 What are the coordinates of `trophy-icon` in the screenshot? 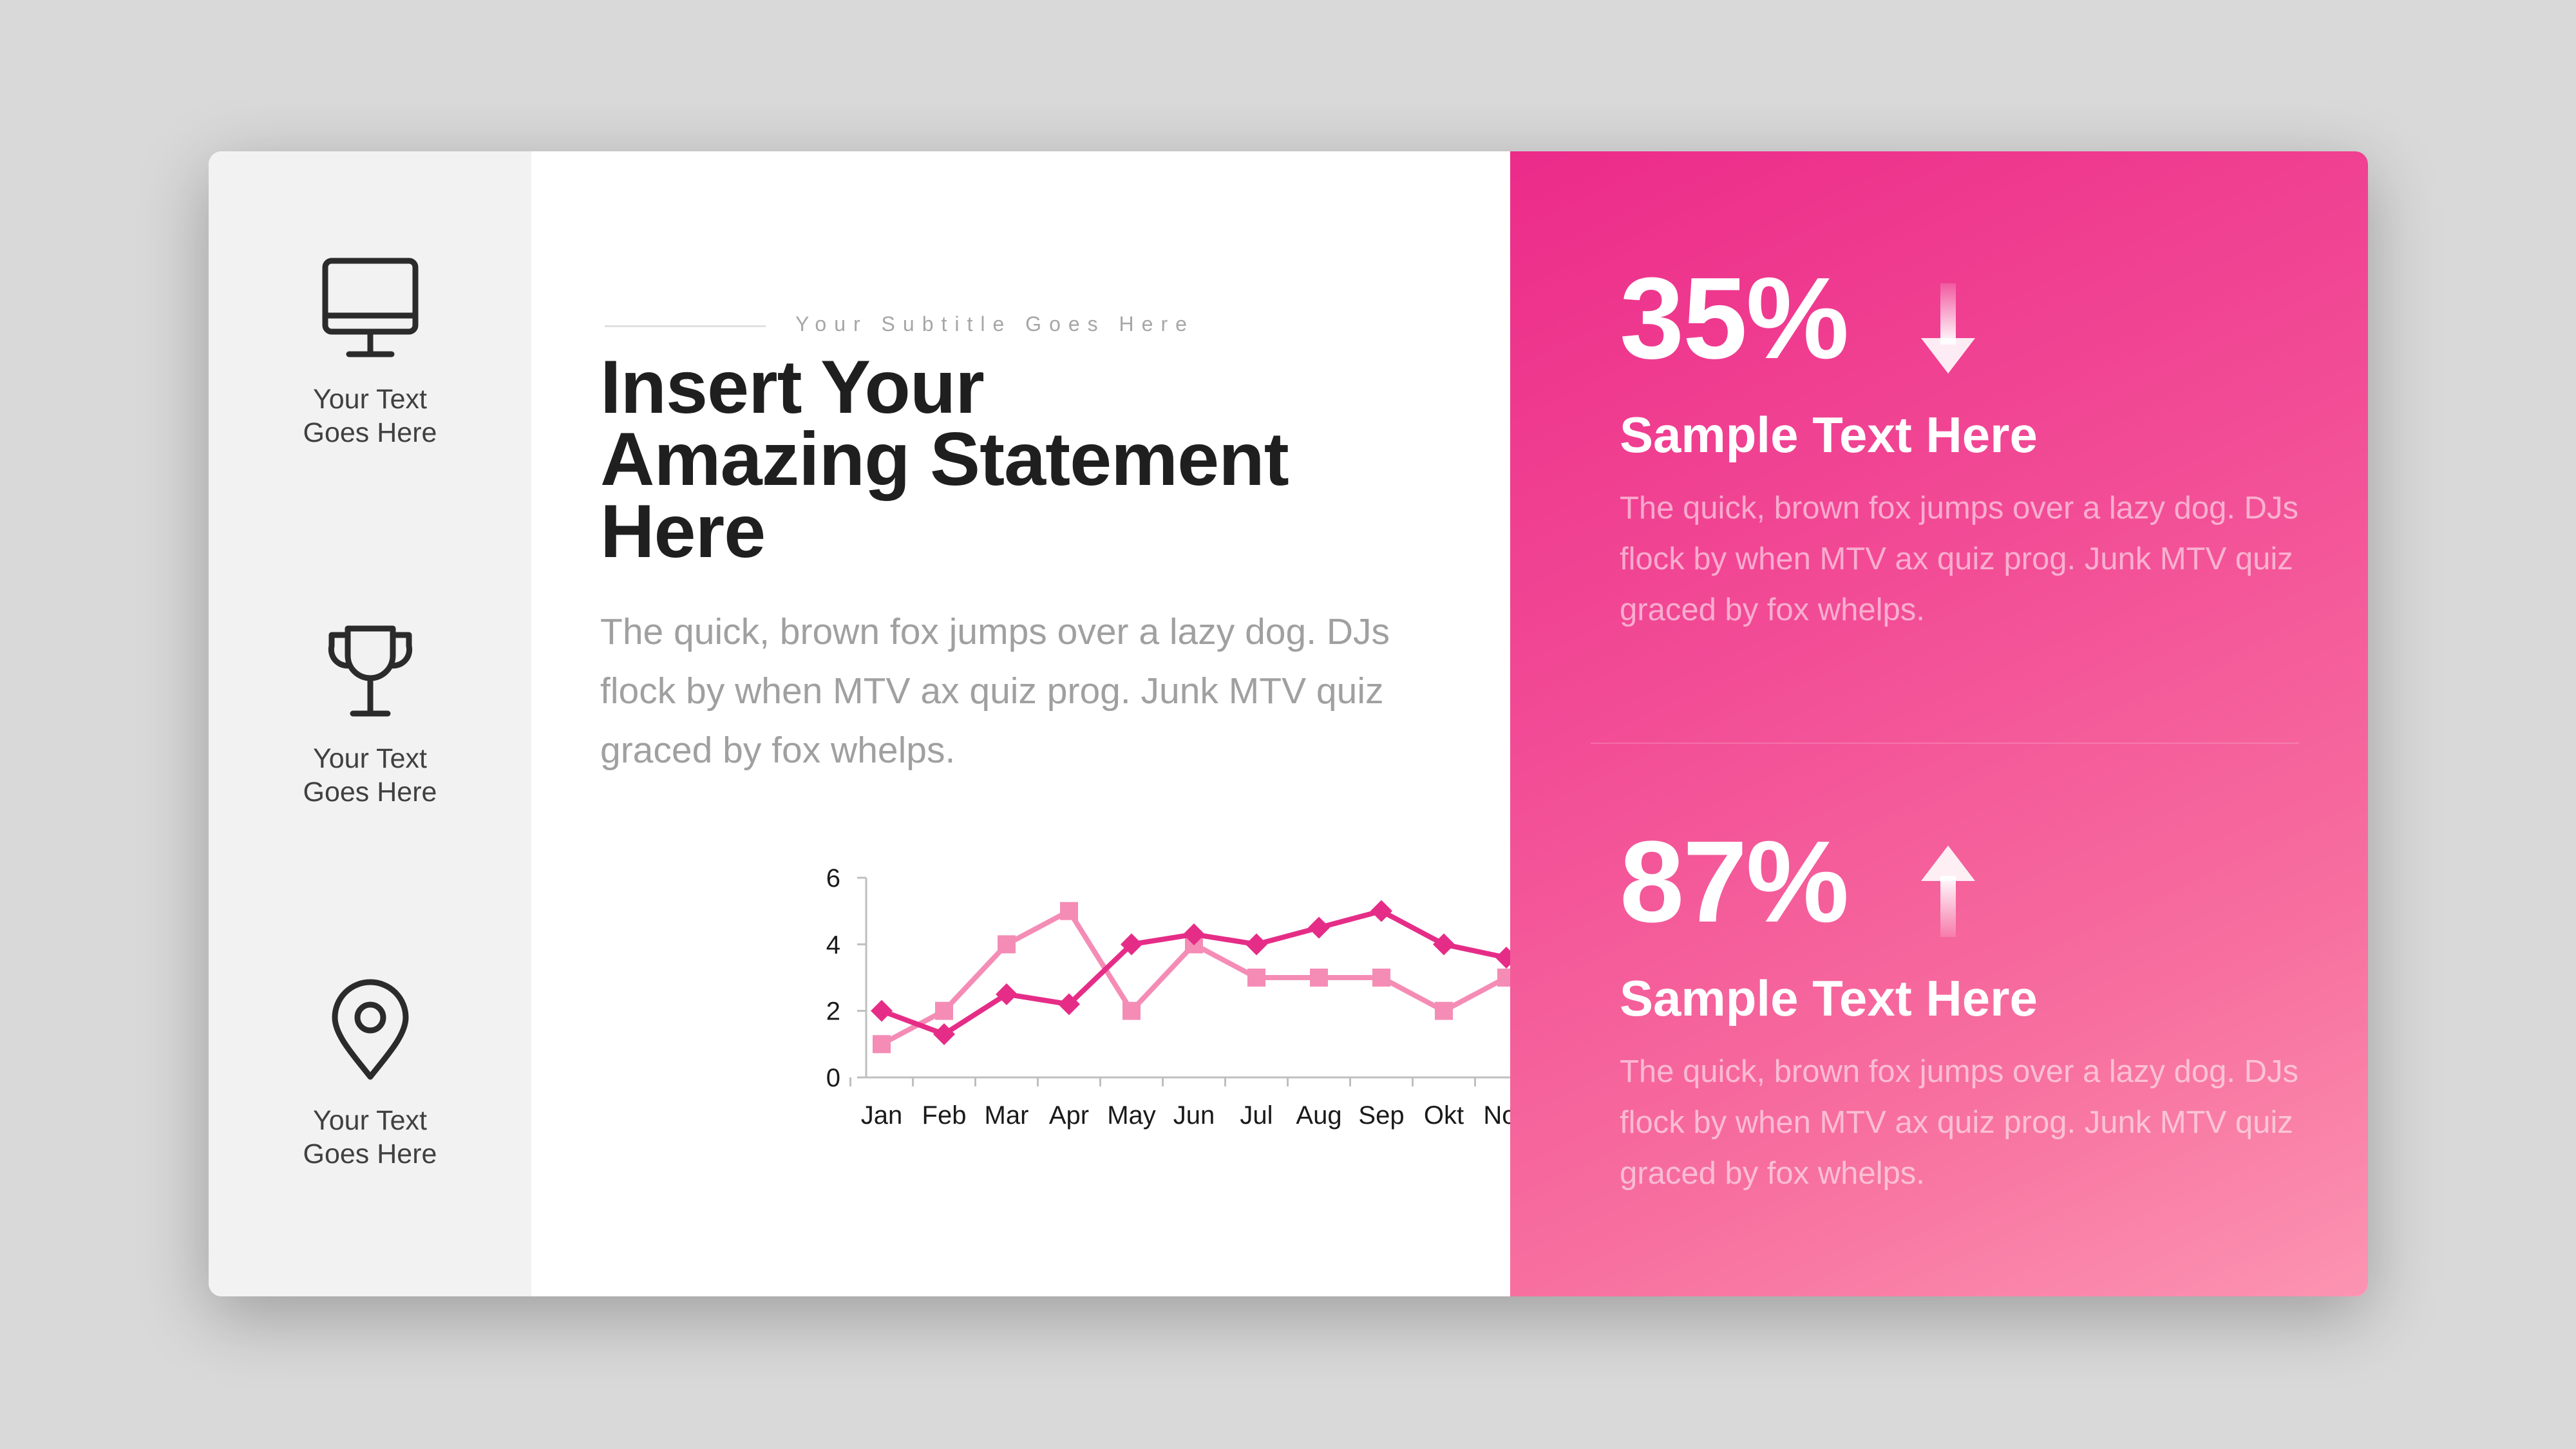 It's located at (370, 671).